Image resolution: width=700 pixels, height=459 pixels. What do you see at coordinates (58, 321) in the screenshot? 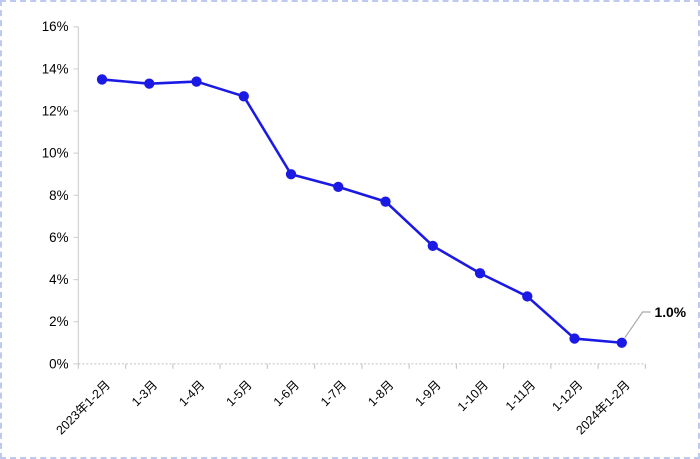
I see `y-axis-label: 2%` at bounding box center [58, 321].